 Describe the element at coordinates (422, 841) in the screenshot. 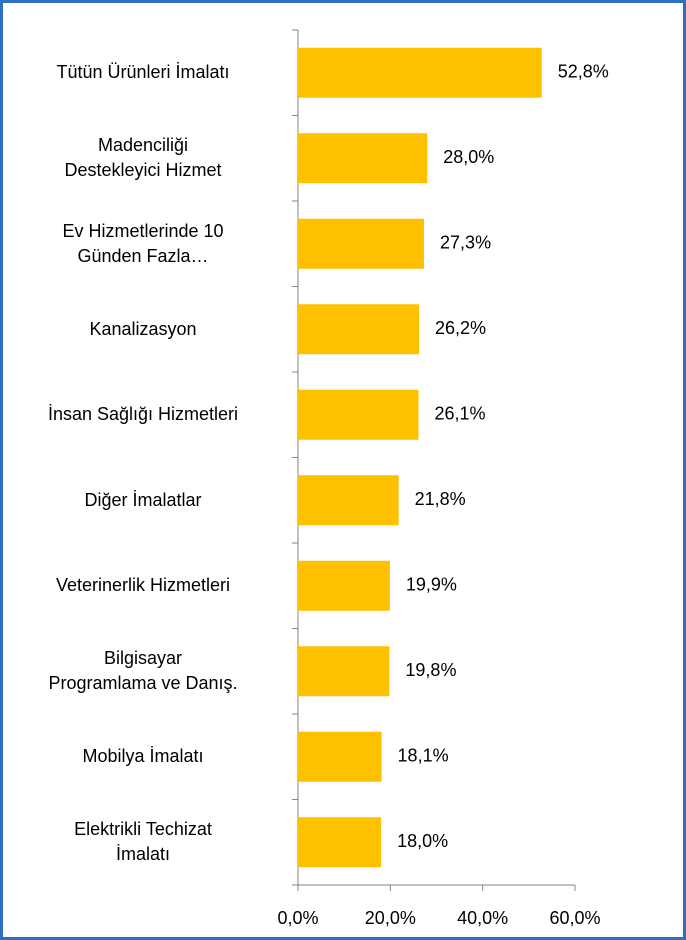

I see `value-label: 18,0%` at that location.